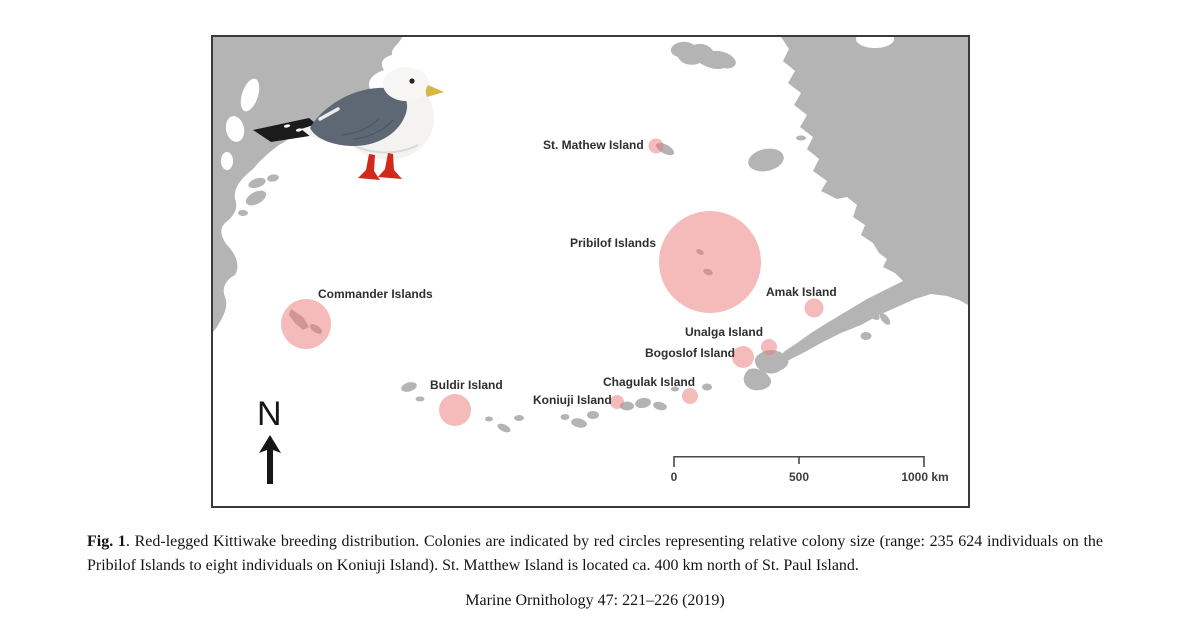  What do you see at coordinates (306, 324) in the screenshot?
I see `colony-circle-commander` at bounding box center [306, 324].